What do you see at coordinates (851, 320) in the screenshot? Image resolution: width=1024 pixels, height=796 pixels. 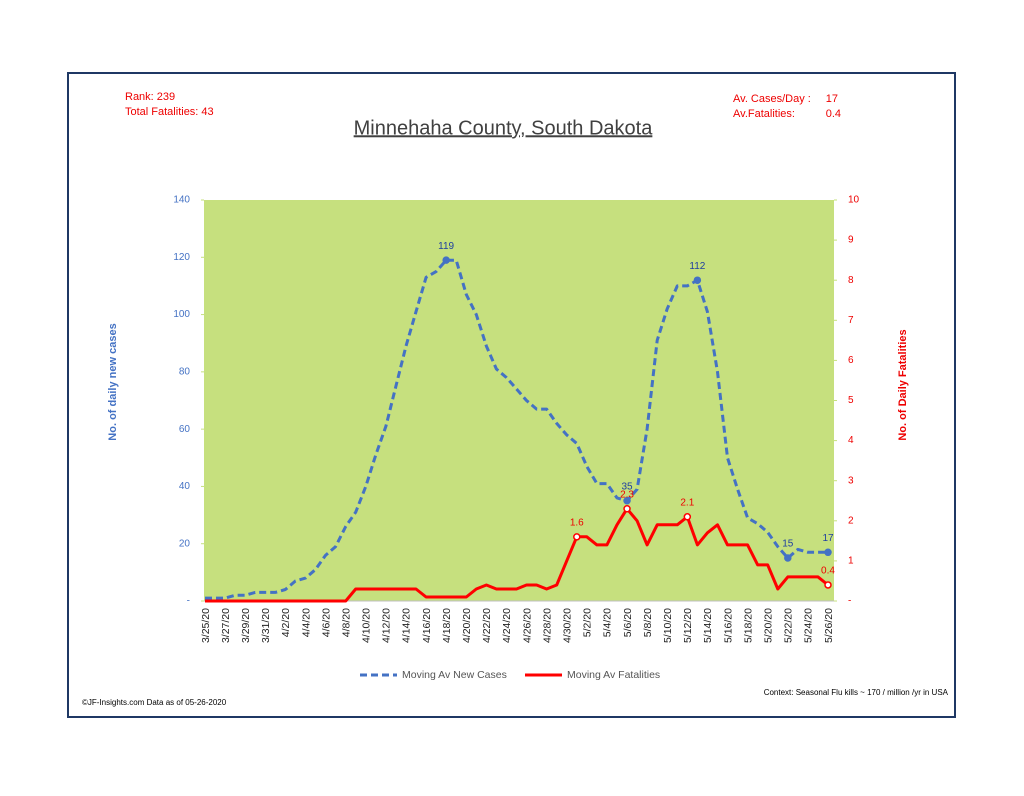 I see `y2-tick-label: 7` at bounding box center [851, 320].